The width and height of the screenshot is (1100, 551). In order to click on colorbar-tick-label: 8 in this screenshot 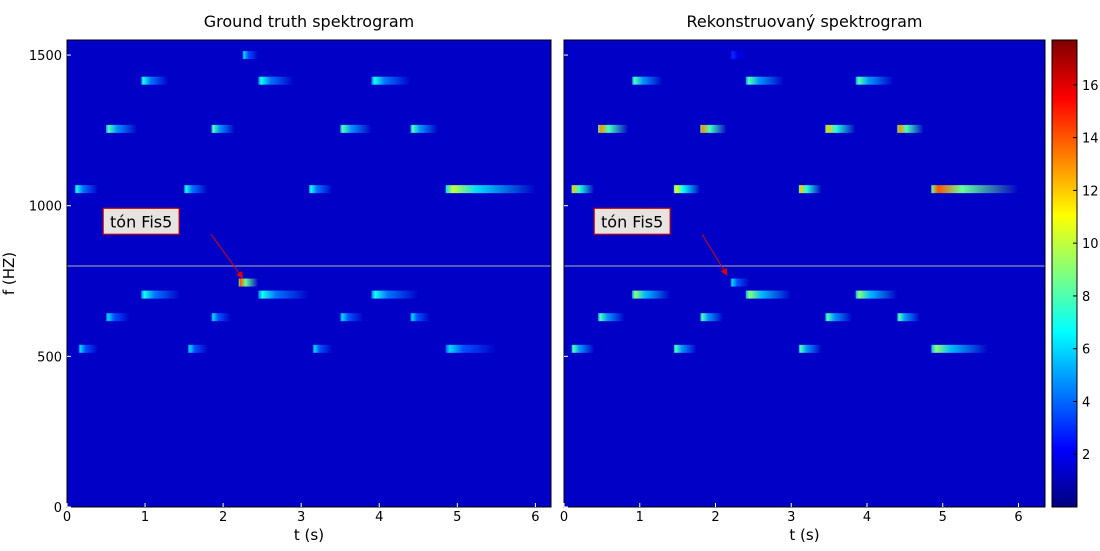, I will do `click(1086, 297)`.